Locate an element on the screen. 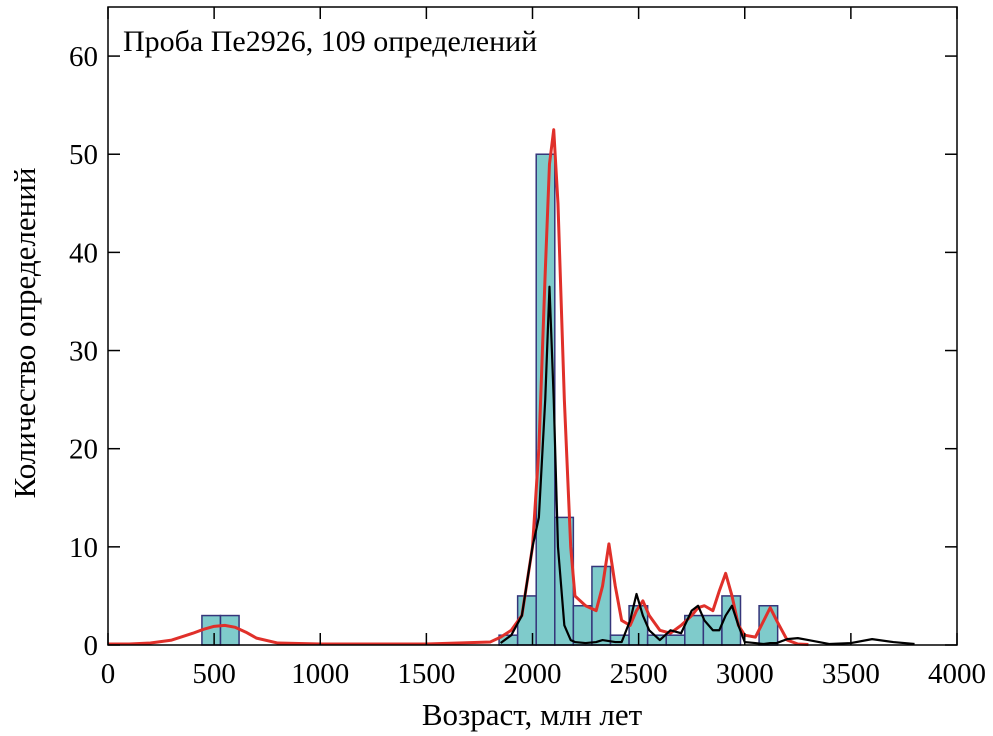 This screenshot has width=993, height=736. x-tick-label: 4000 is located at coordinates (957, 674).